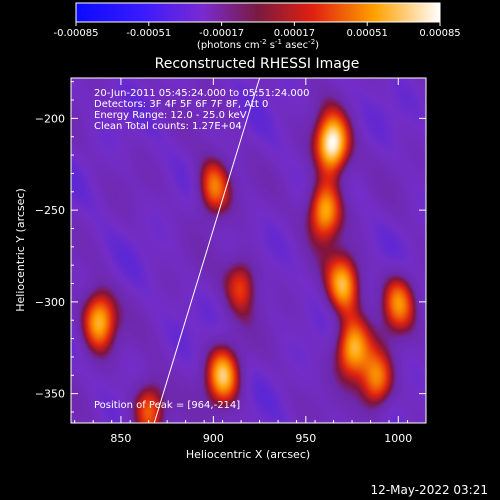  I want to click on x-tick-label: 900, so click(213, 438).